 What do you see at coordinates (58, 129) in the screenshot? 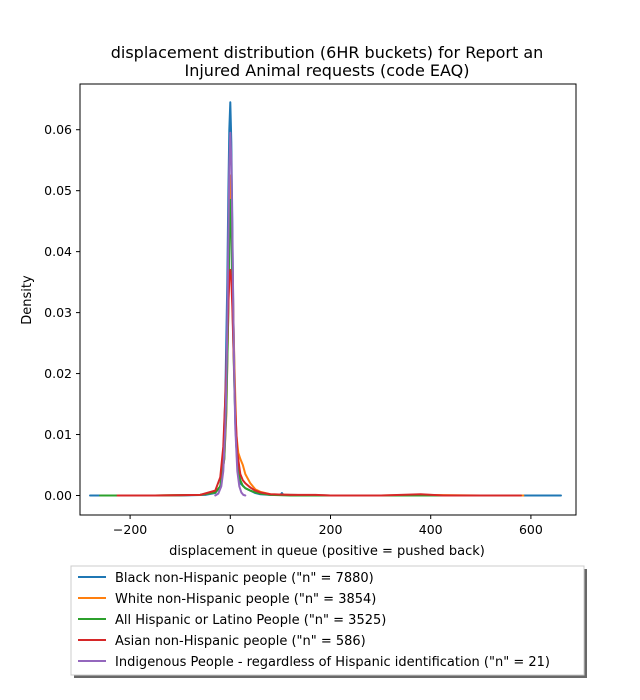
I see `y-tick-label: 0.06` at bounding box center [58, 129].